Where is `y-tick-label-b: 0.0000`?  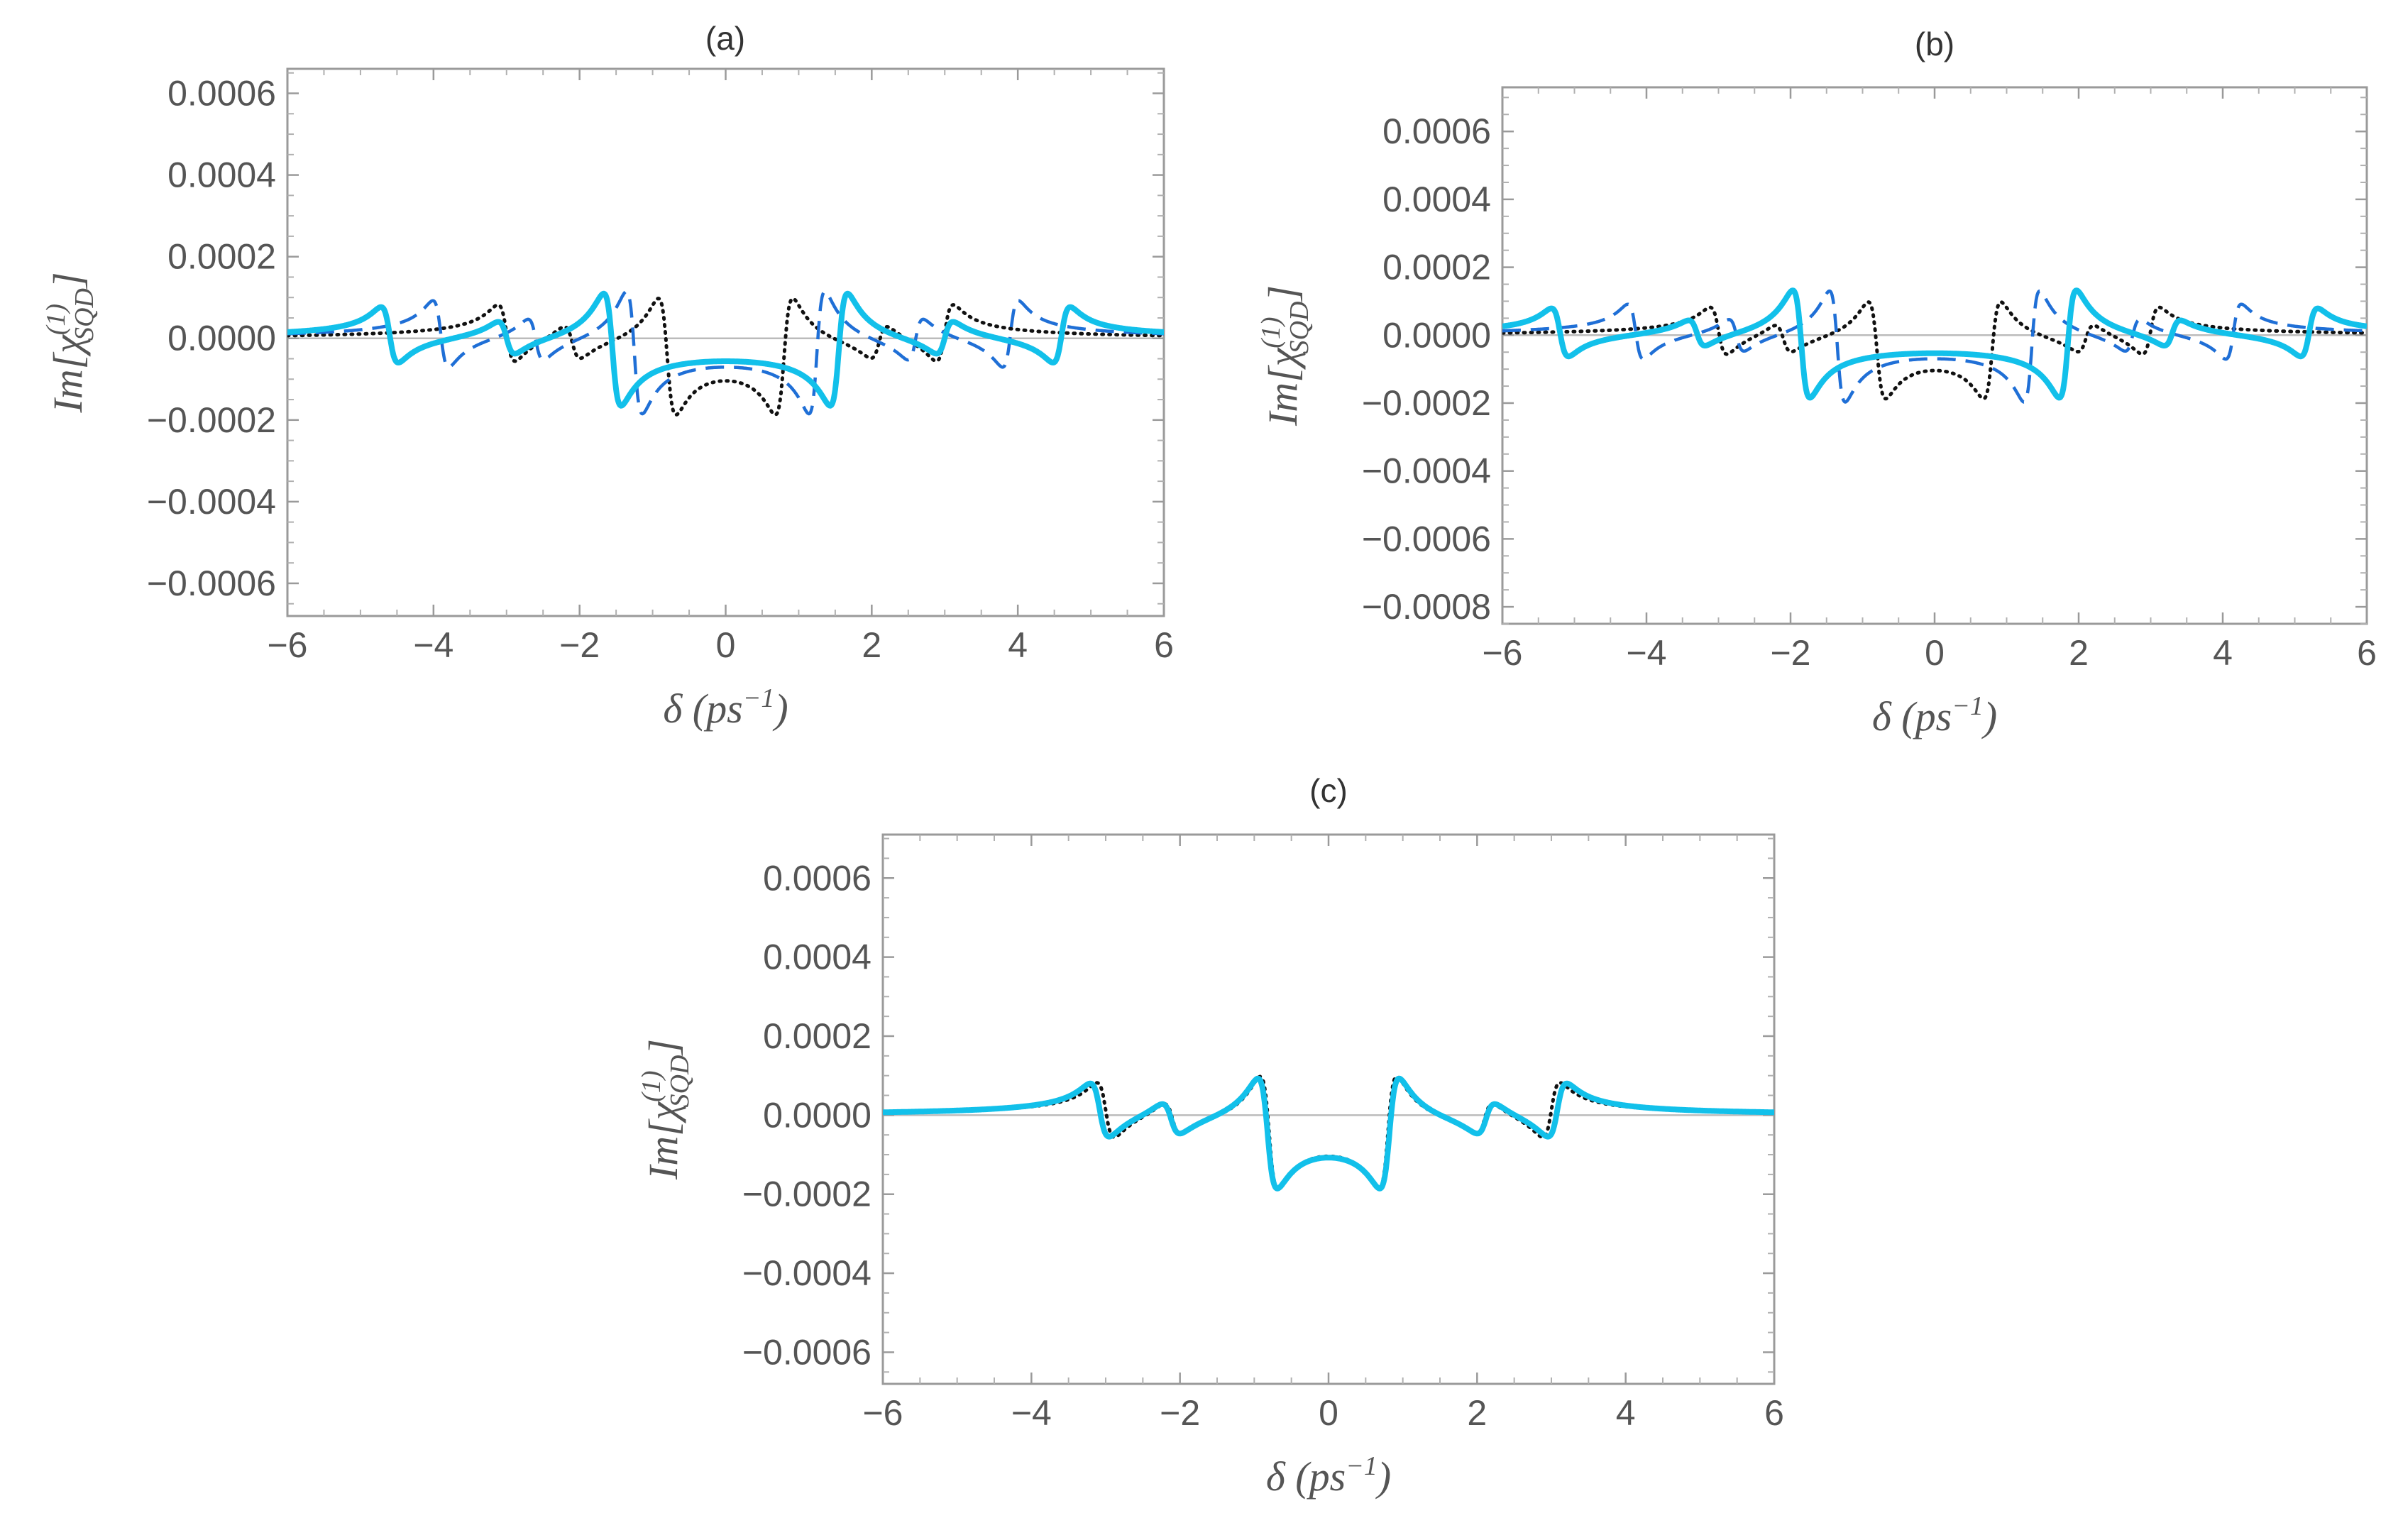
y-tick-label-b: 0.0000 is located at coordinates (1436, 335).